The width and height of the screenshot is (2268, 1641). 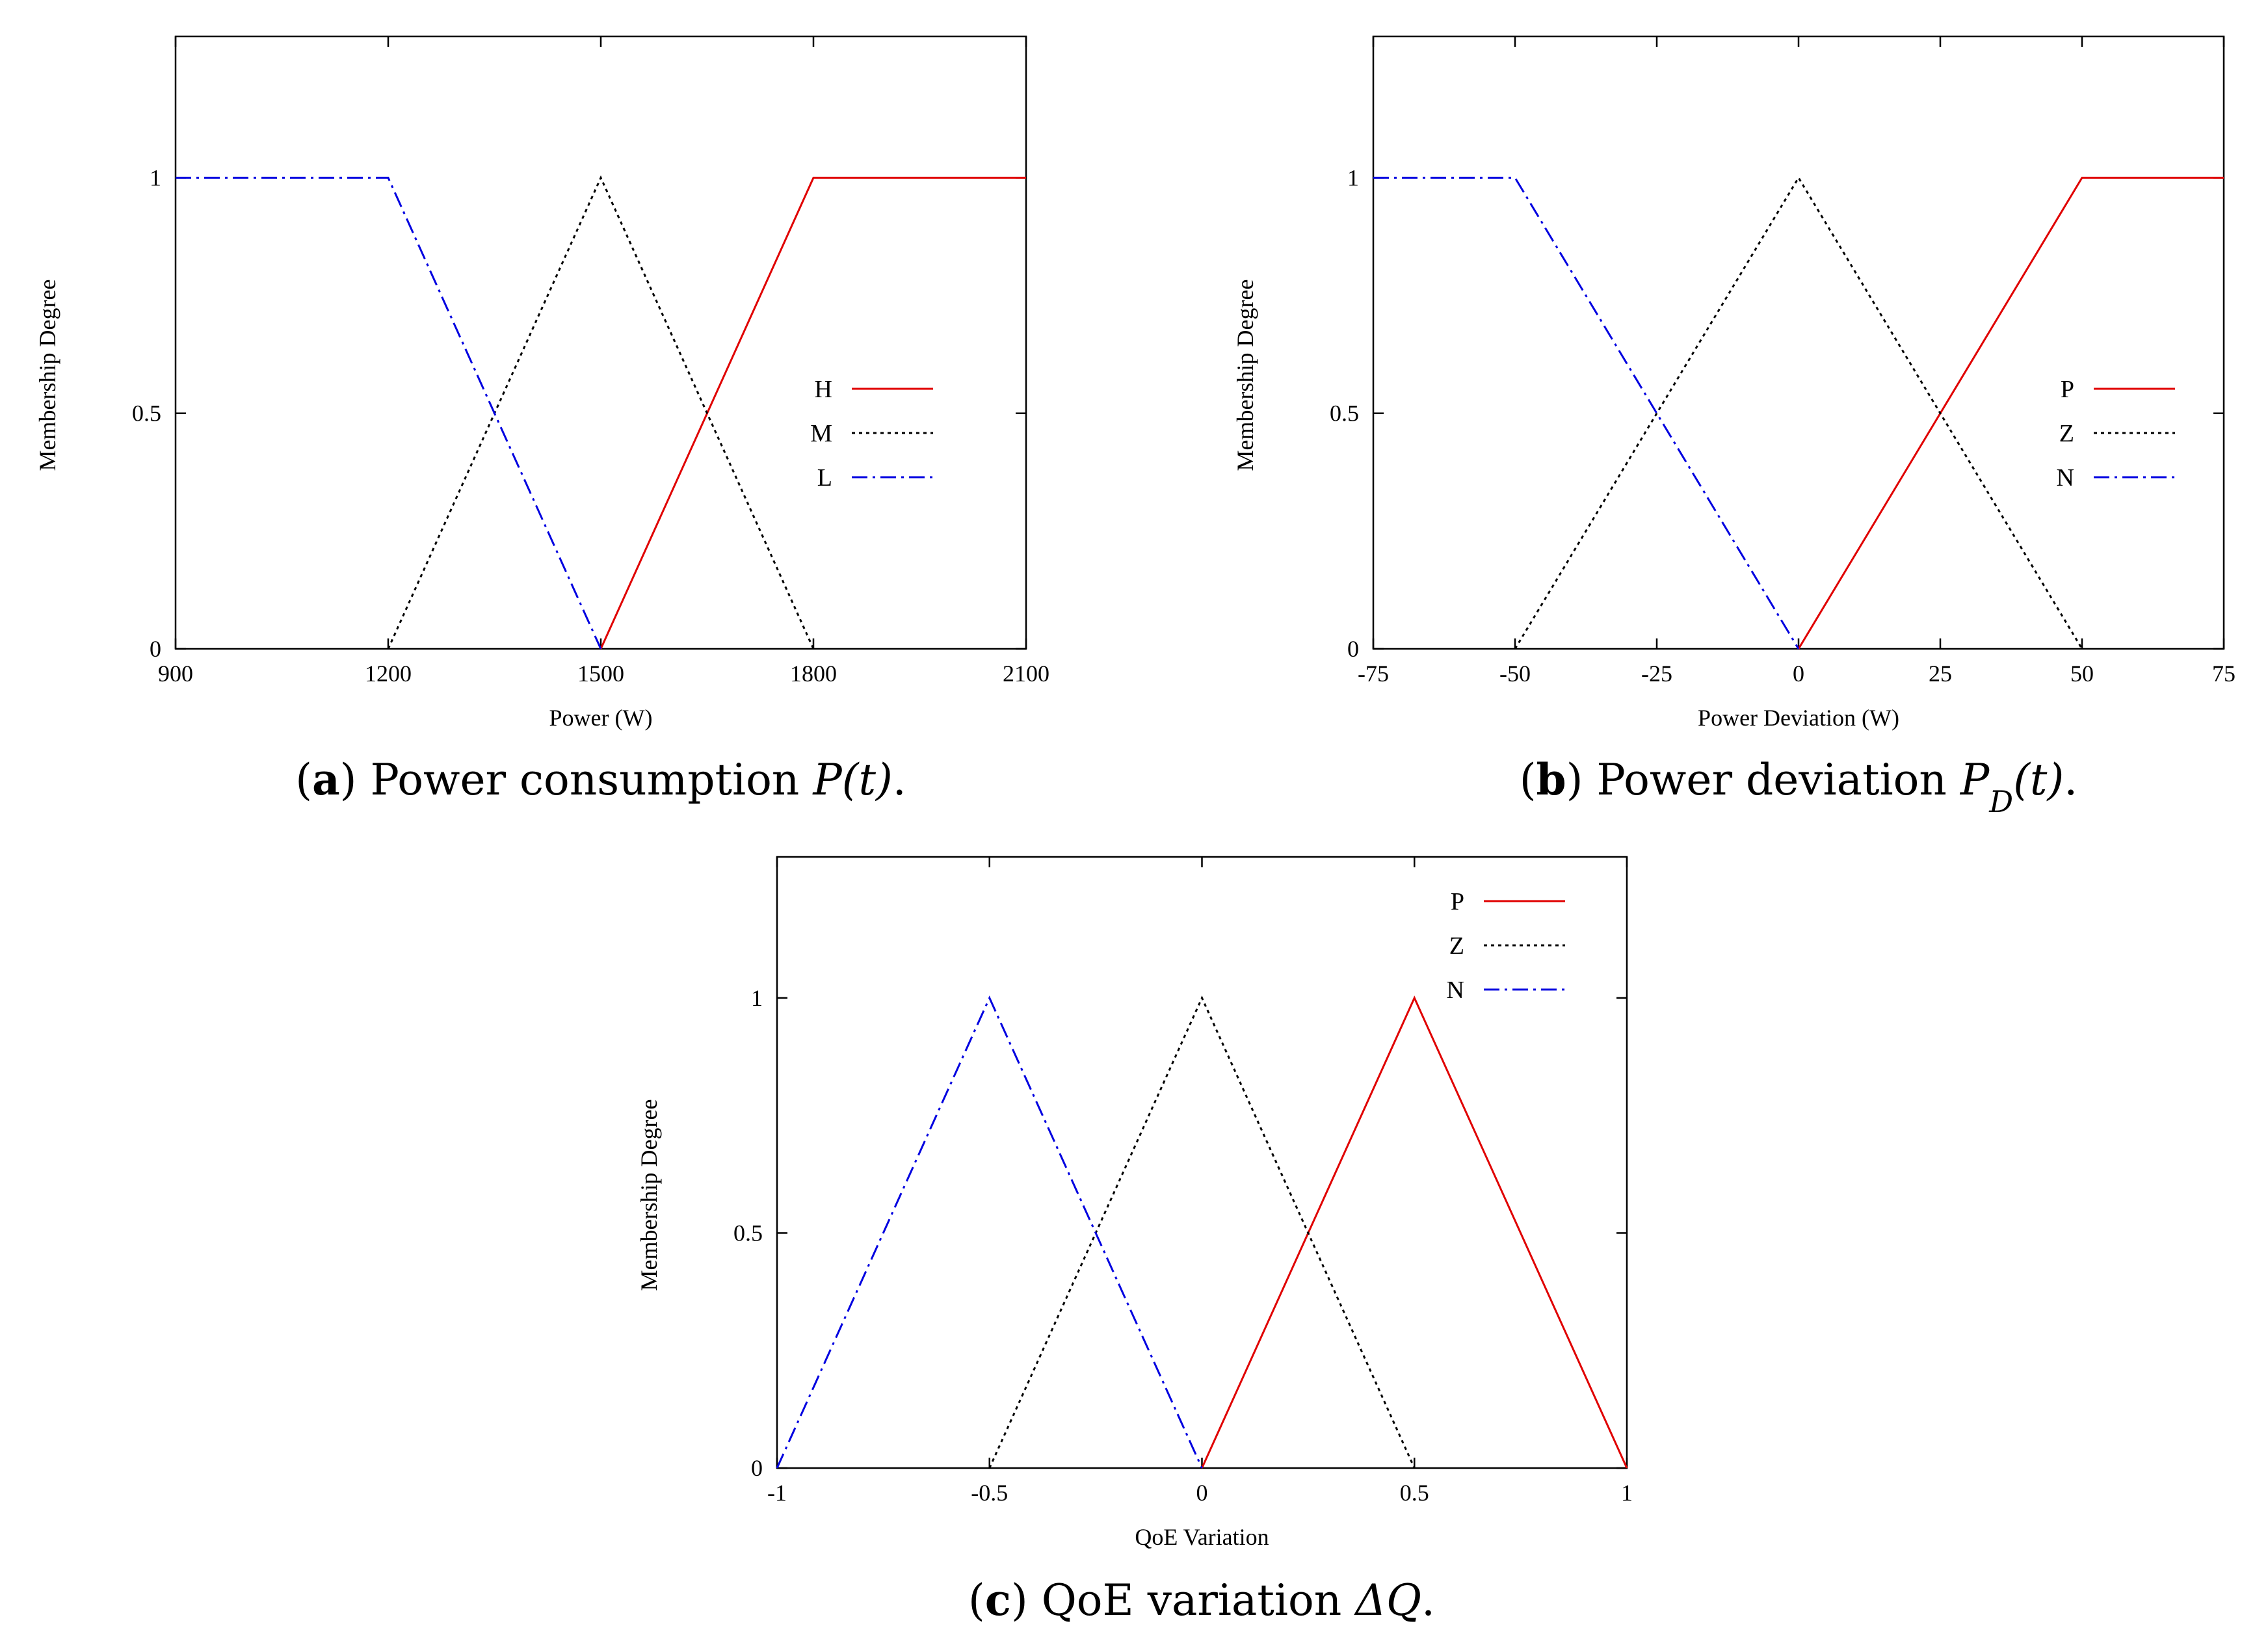 I want to click on caption-math: ΔQ, so click(x=1387, y=1600).